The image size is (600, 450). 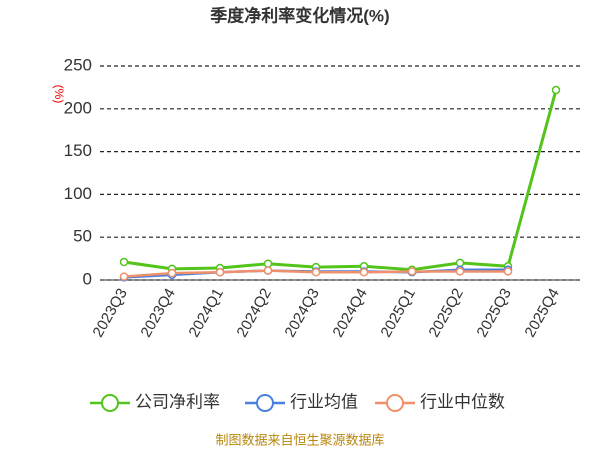 What do you see at coordinates (299, 439) in the screenshot?
I see `source-note: 制图数据来自恒生聚源数据库` at bounding box center [299, 439].